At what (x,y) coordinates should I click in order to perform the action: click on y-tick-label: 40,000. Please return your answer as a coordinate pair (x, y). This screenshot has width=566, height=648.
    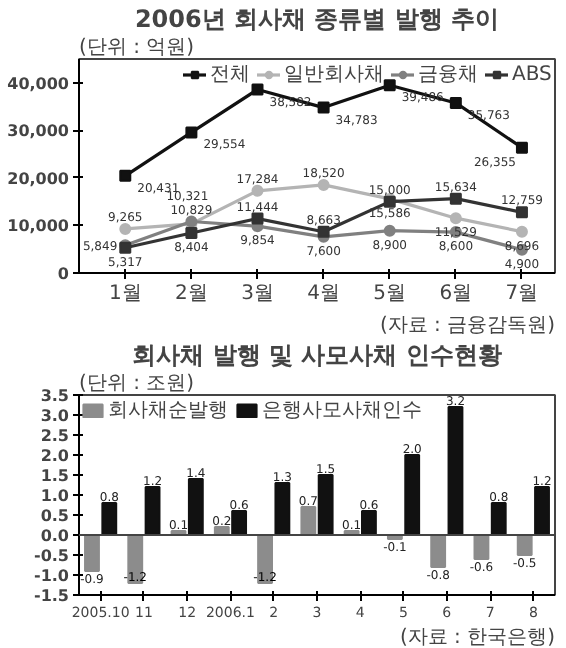
    Looking at the image, I should click on (38, 83).